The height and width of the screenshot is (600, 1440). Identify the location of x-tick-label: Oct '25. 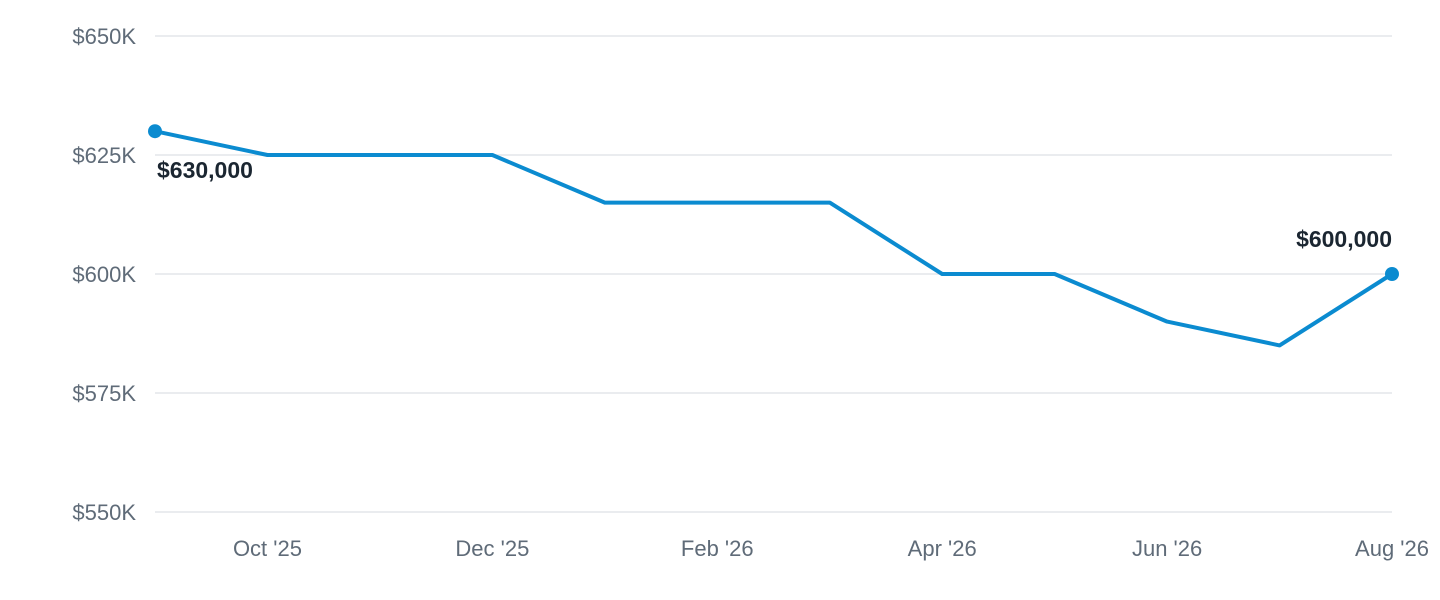
(267, 548).